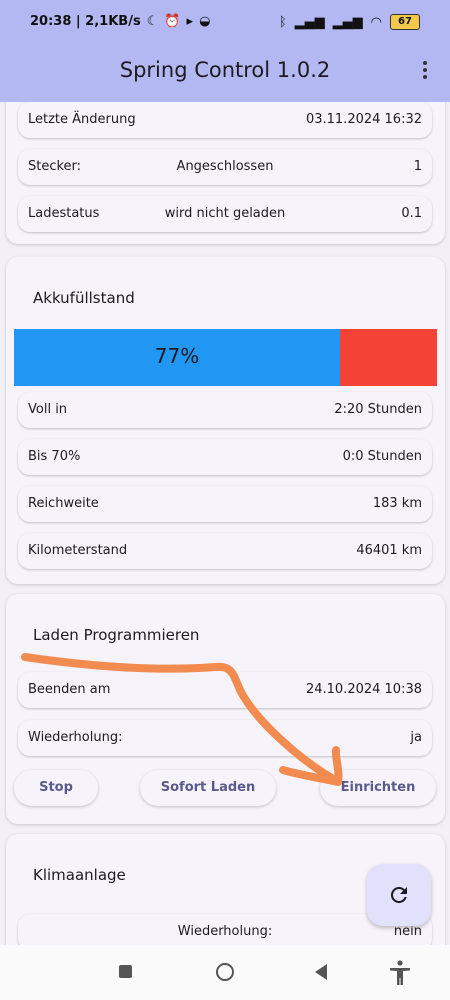  Describe the element at coordinates (205, 21) in the screenshot. I see `app-icon: ◒` at that location.